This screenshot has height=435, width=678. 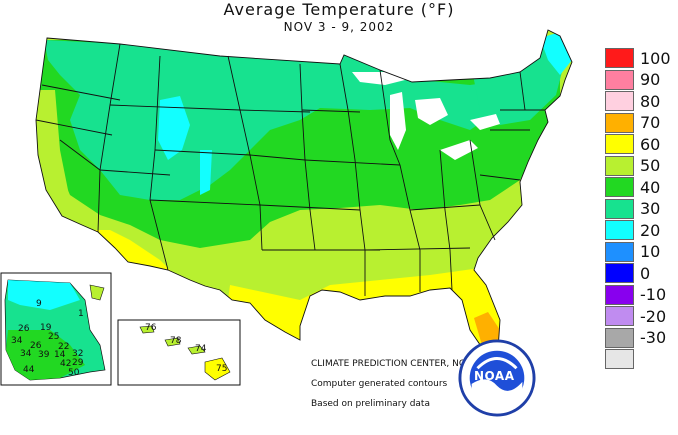 I want to click on legend-item, so click(x=640, y=359).